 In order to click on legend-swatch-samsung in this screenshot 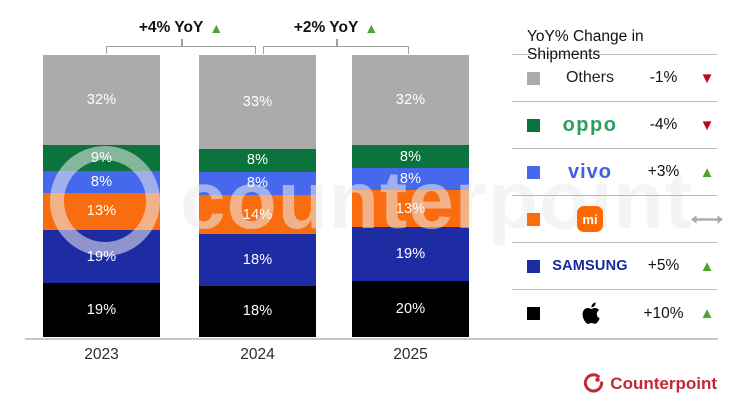, I will do `click(533, 266)`.